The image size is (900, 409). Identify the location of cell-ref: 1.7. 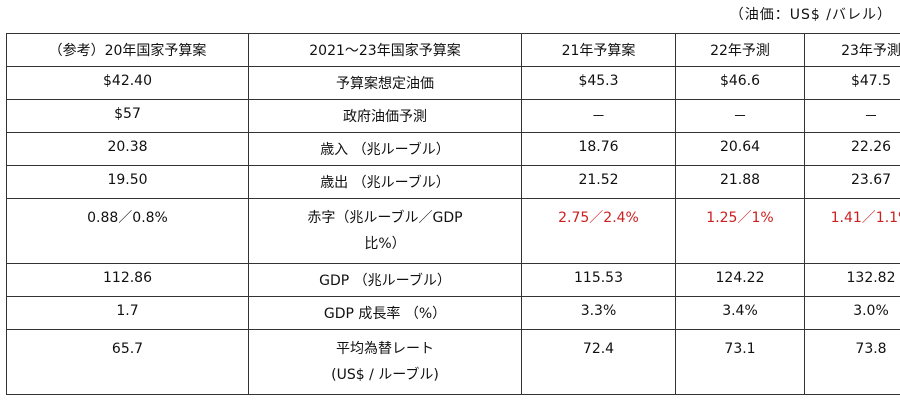
(127, 313).